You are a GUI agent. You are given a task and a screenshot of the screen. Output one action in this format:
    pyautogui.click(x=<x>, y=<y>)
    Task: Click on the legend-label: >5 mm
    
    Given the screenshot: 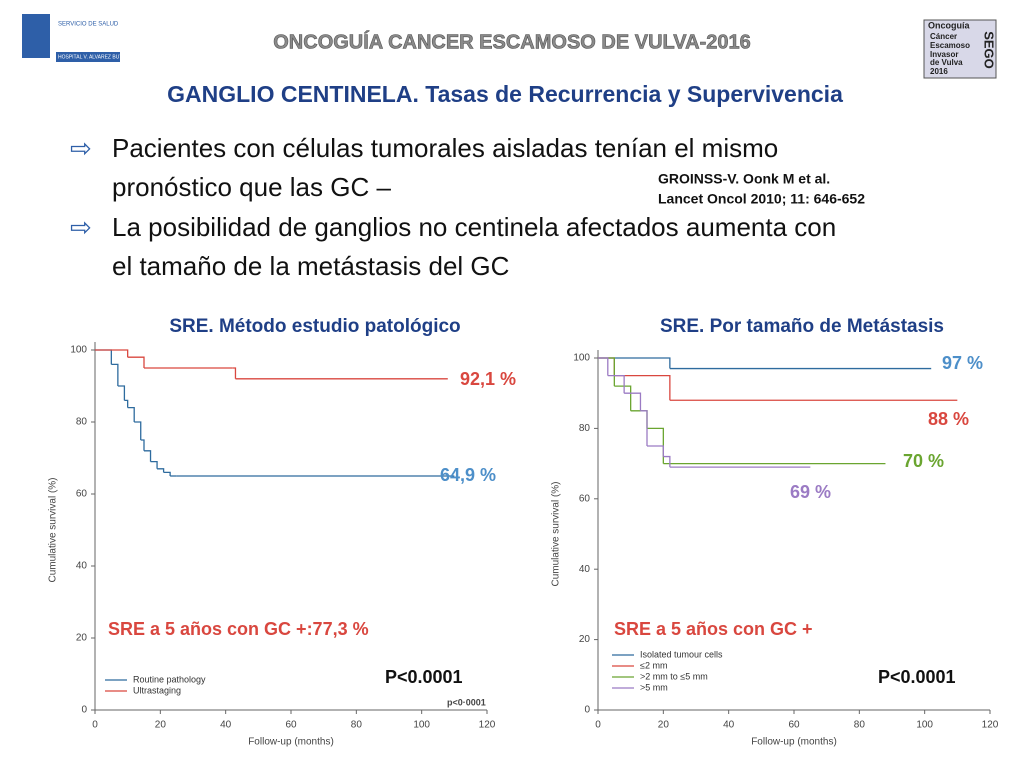 What is the action you would take?
    pyautogui.click(x=654, y=687)
    